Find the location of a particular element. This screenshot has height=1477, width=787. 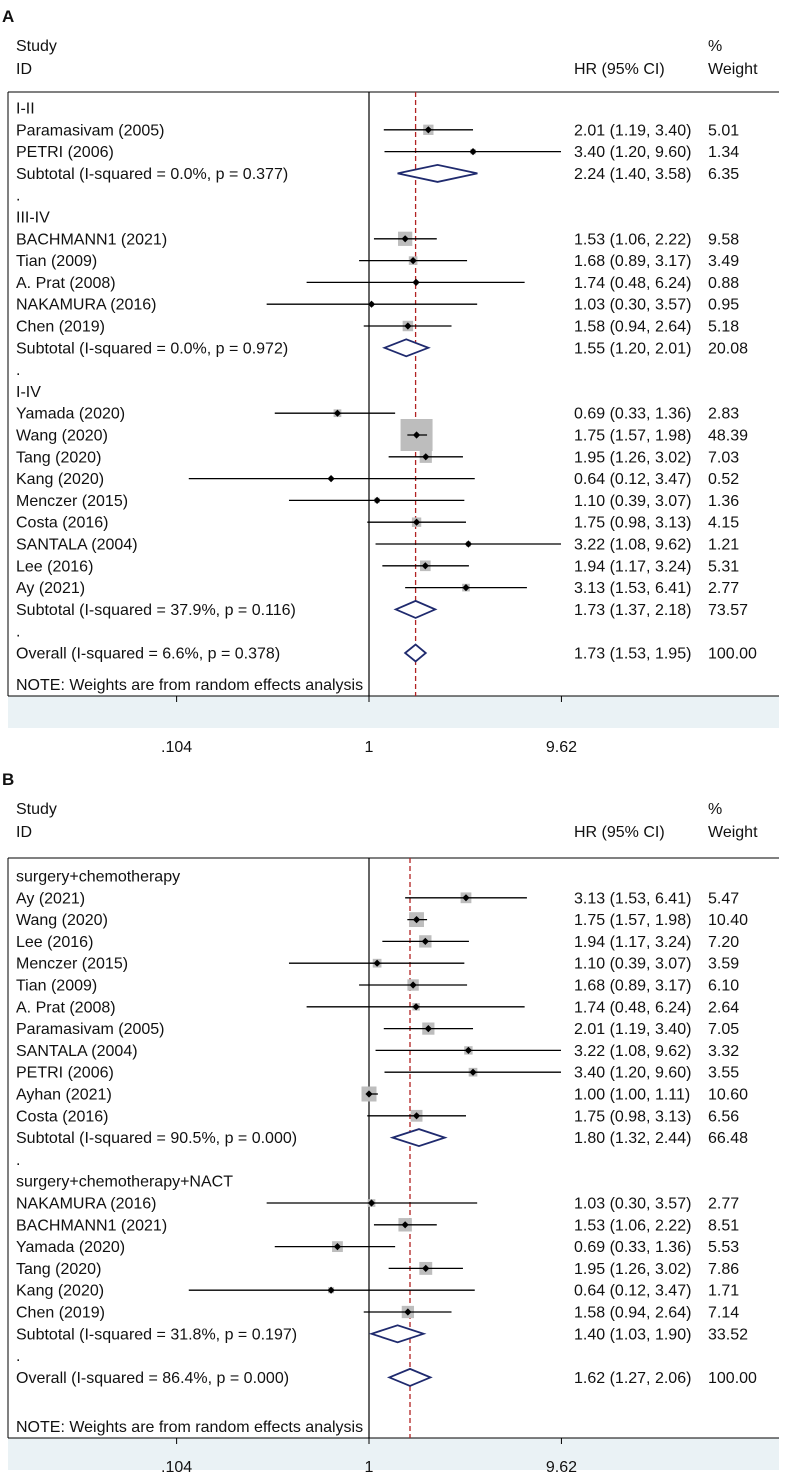

panel-b-weight-text: 10.40 is located at coordinates (728, 920).